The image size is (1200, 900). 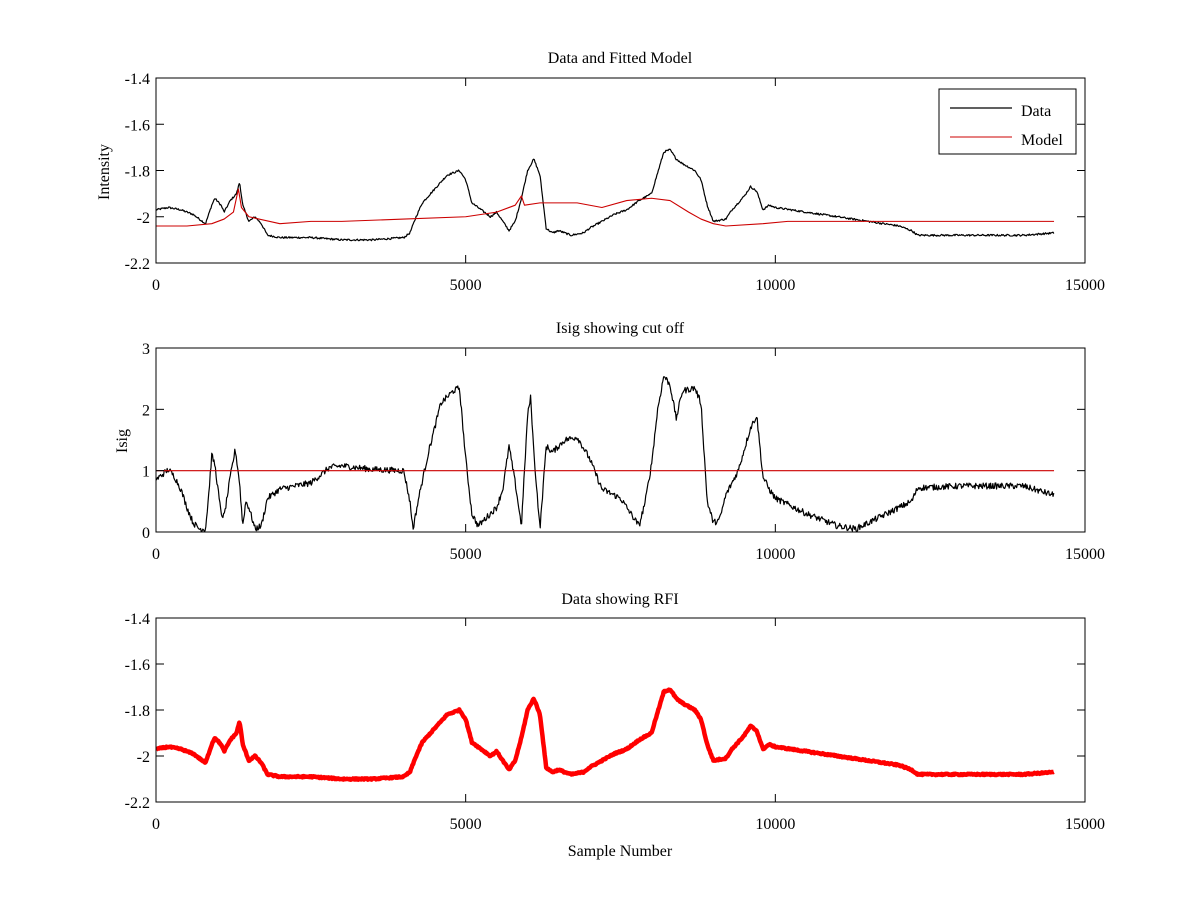 I want to click on series-line-data, so click(x=605, y=195).